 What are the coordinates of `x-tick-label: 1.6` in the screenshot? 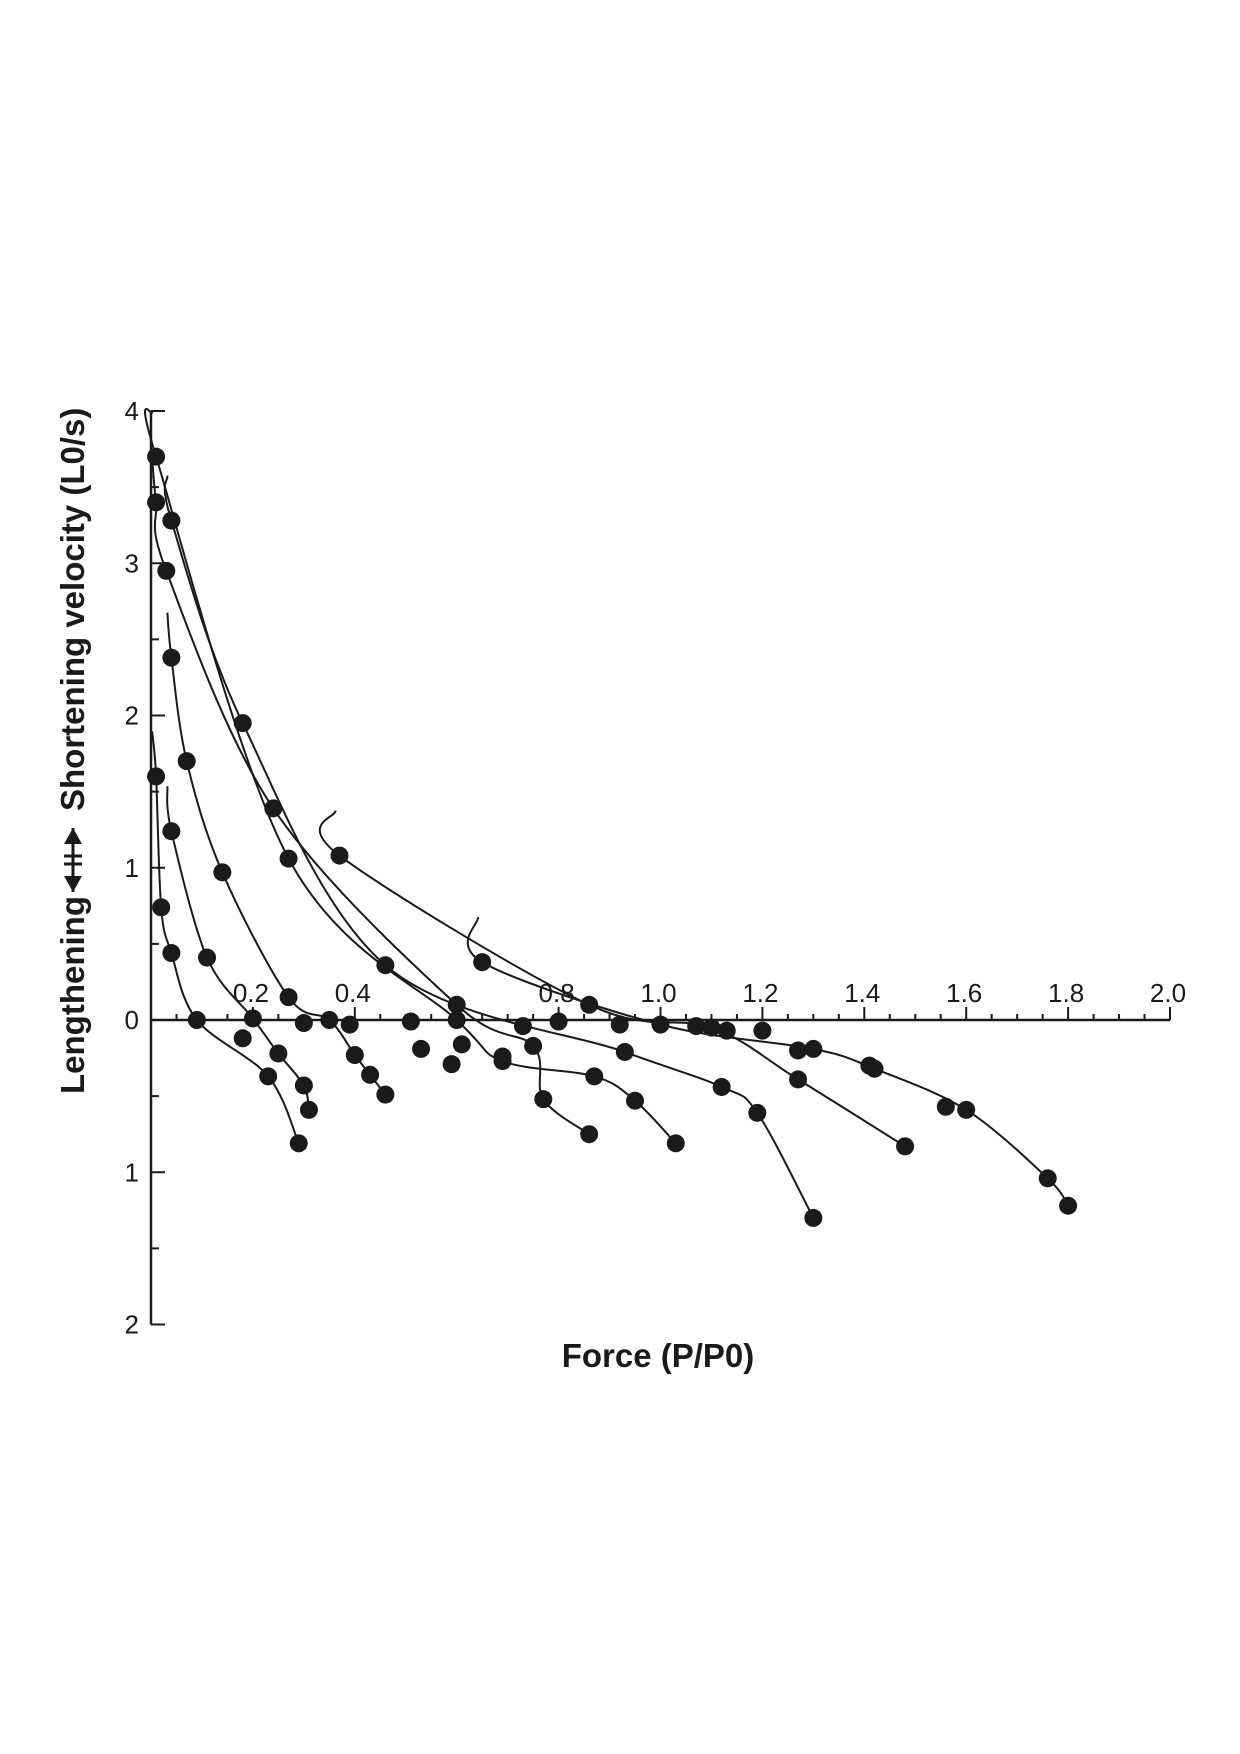 It's located at (964, 993).